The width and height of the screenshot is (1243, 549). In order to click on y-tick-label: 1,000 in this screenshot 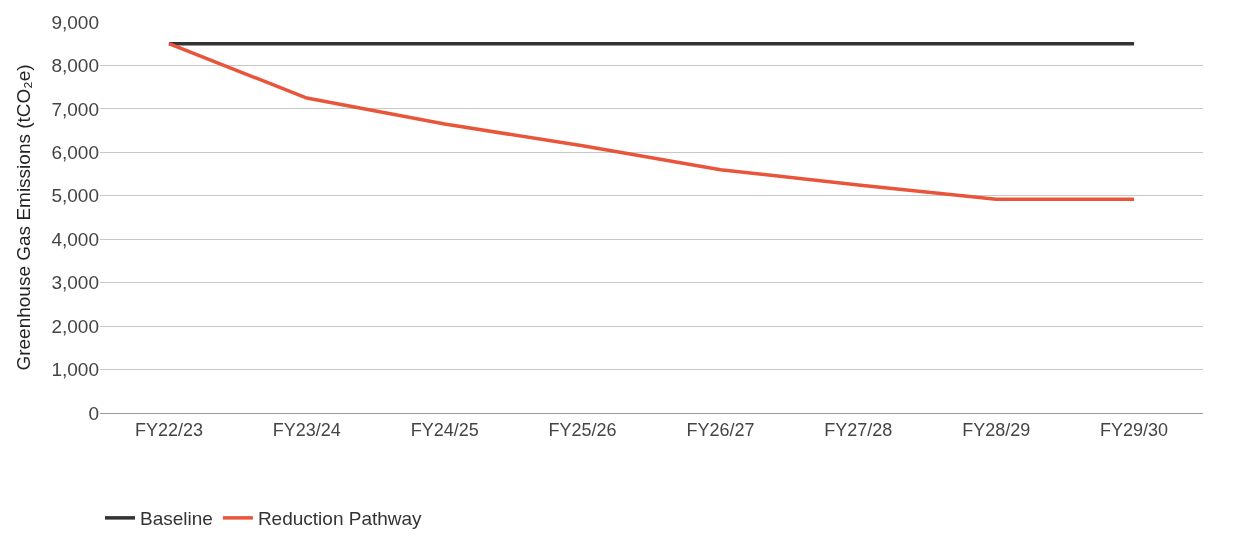, I will do `click(75, 370)`.